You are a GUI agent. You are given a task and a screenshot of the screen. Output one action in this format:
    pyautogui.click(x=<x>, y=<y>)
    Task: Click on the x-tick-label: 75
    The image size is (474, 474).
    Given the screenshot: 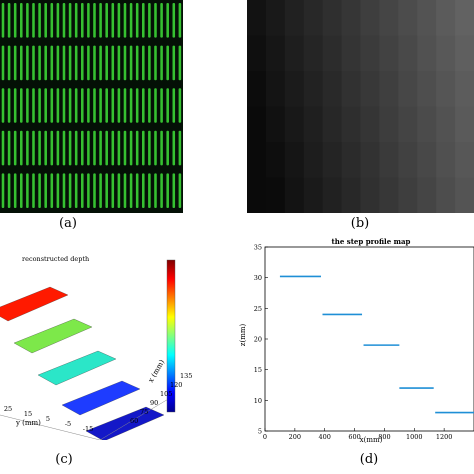 What is the action you would take?
    pyautogui.click(x=144, y=412)
    